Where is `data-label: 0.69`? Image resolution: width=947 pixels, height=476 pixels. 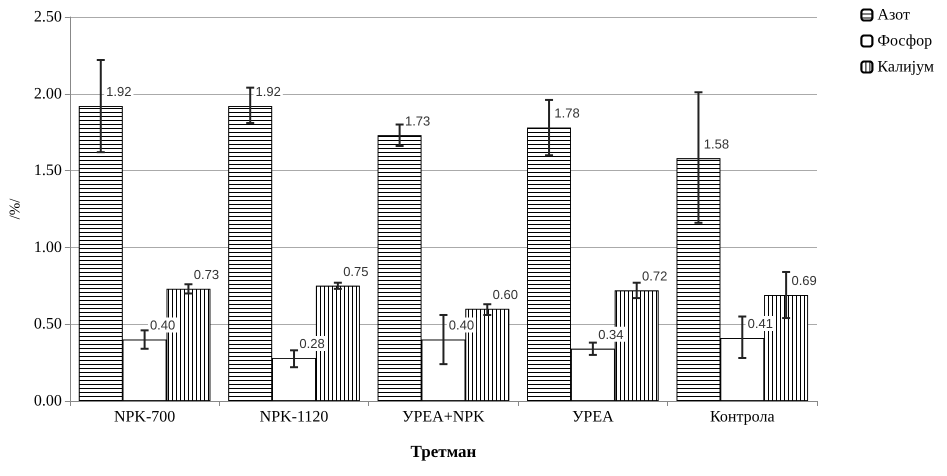
data-label: 0.69 is located at coordinates (804, 280).